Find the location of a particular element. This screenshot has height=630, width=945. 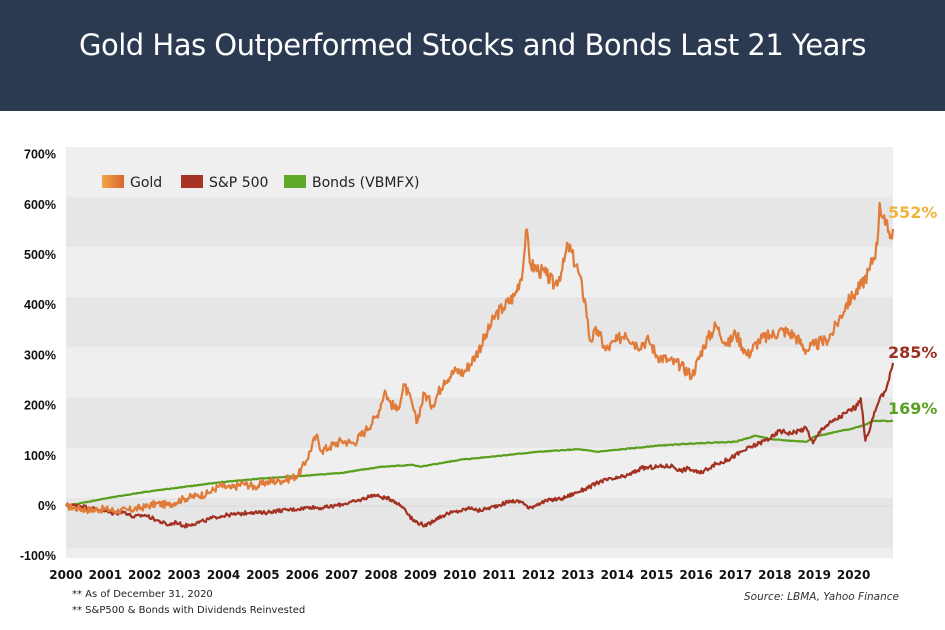

end-label-sp500: 285% is located at coordinates (912, 352).